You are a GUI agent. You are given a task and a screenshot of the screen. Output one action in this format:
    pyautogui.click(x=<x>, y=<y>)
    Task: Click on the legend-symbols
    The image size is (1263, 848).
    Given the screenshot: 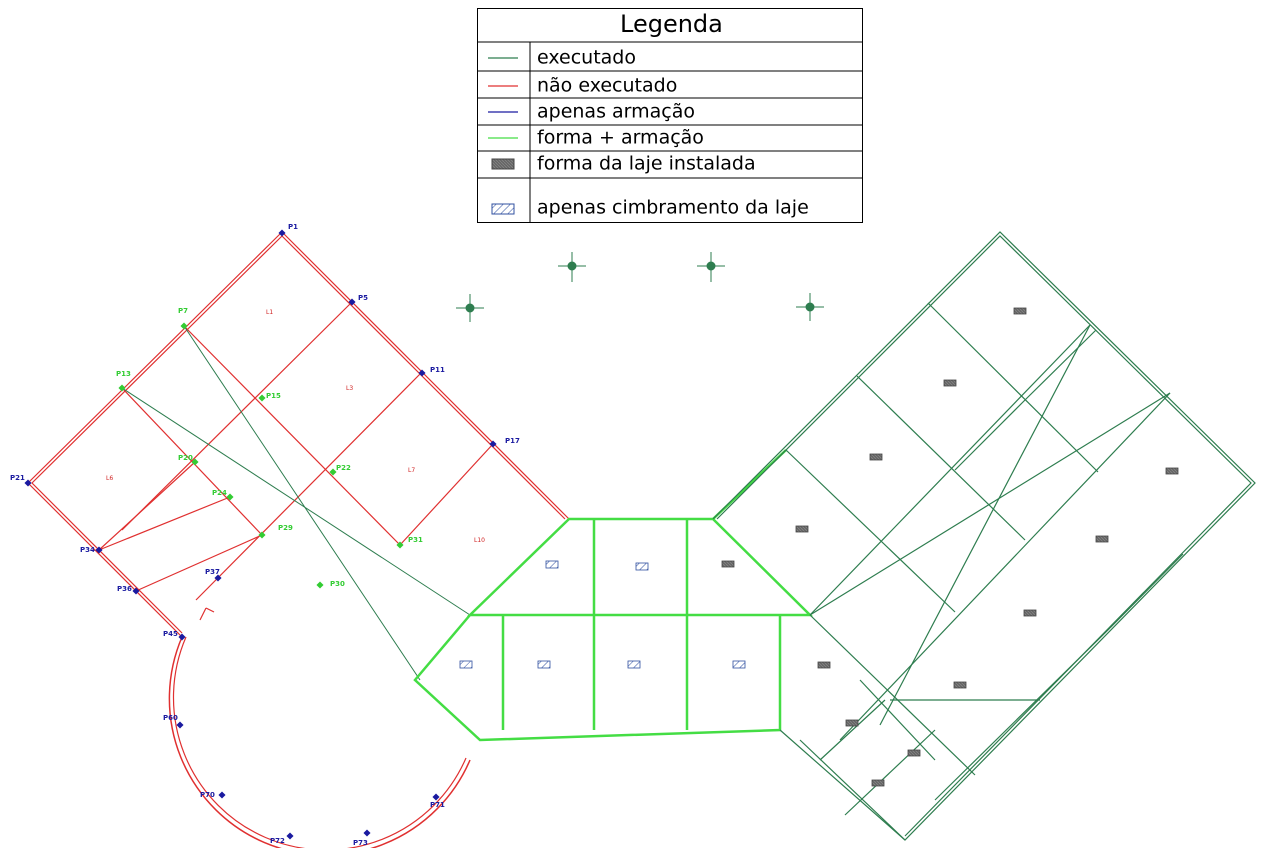 What is the action you would take?
    pyautogui.click(x=503, y=136)
    